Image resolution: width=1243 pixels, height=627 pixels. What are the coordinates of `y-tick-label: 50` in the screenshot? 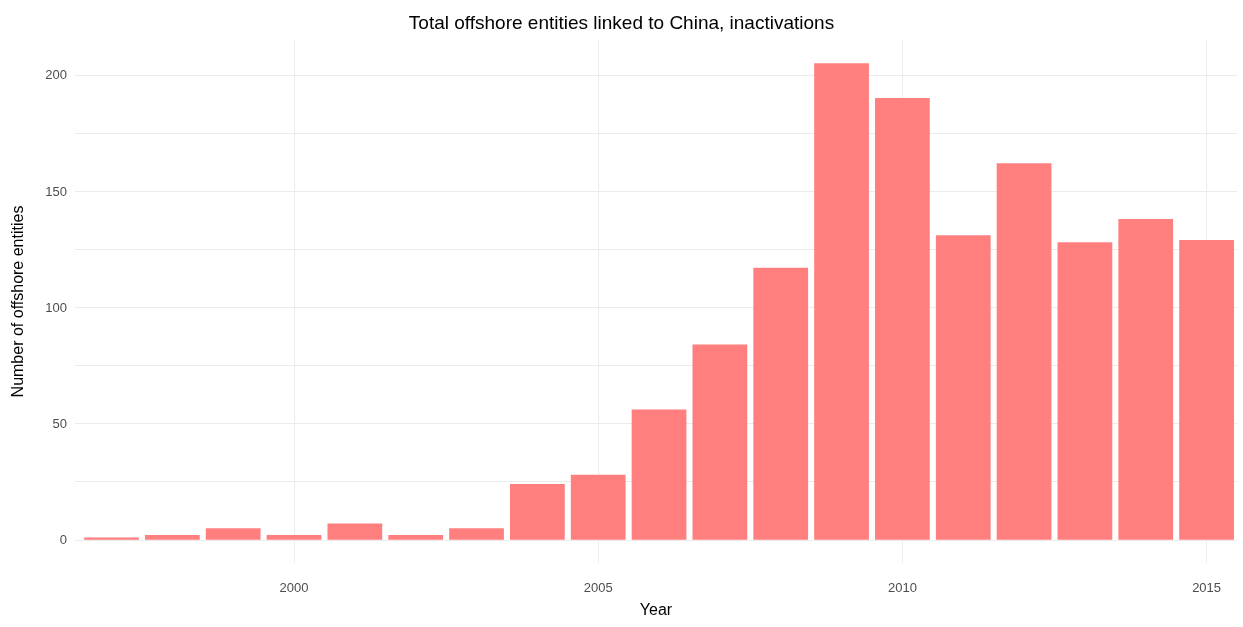 It's located at (59, 424).